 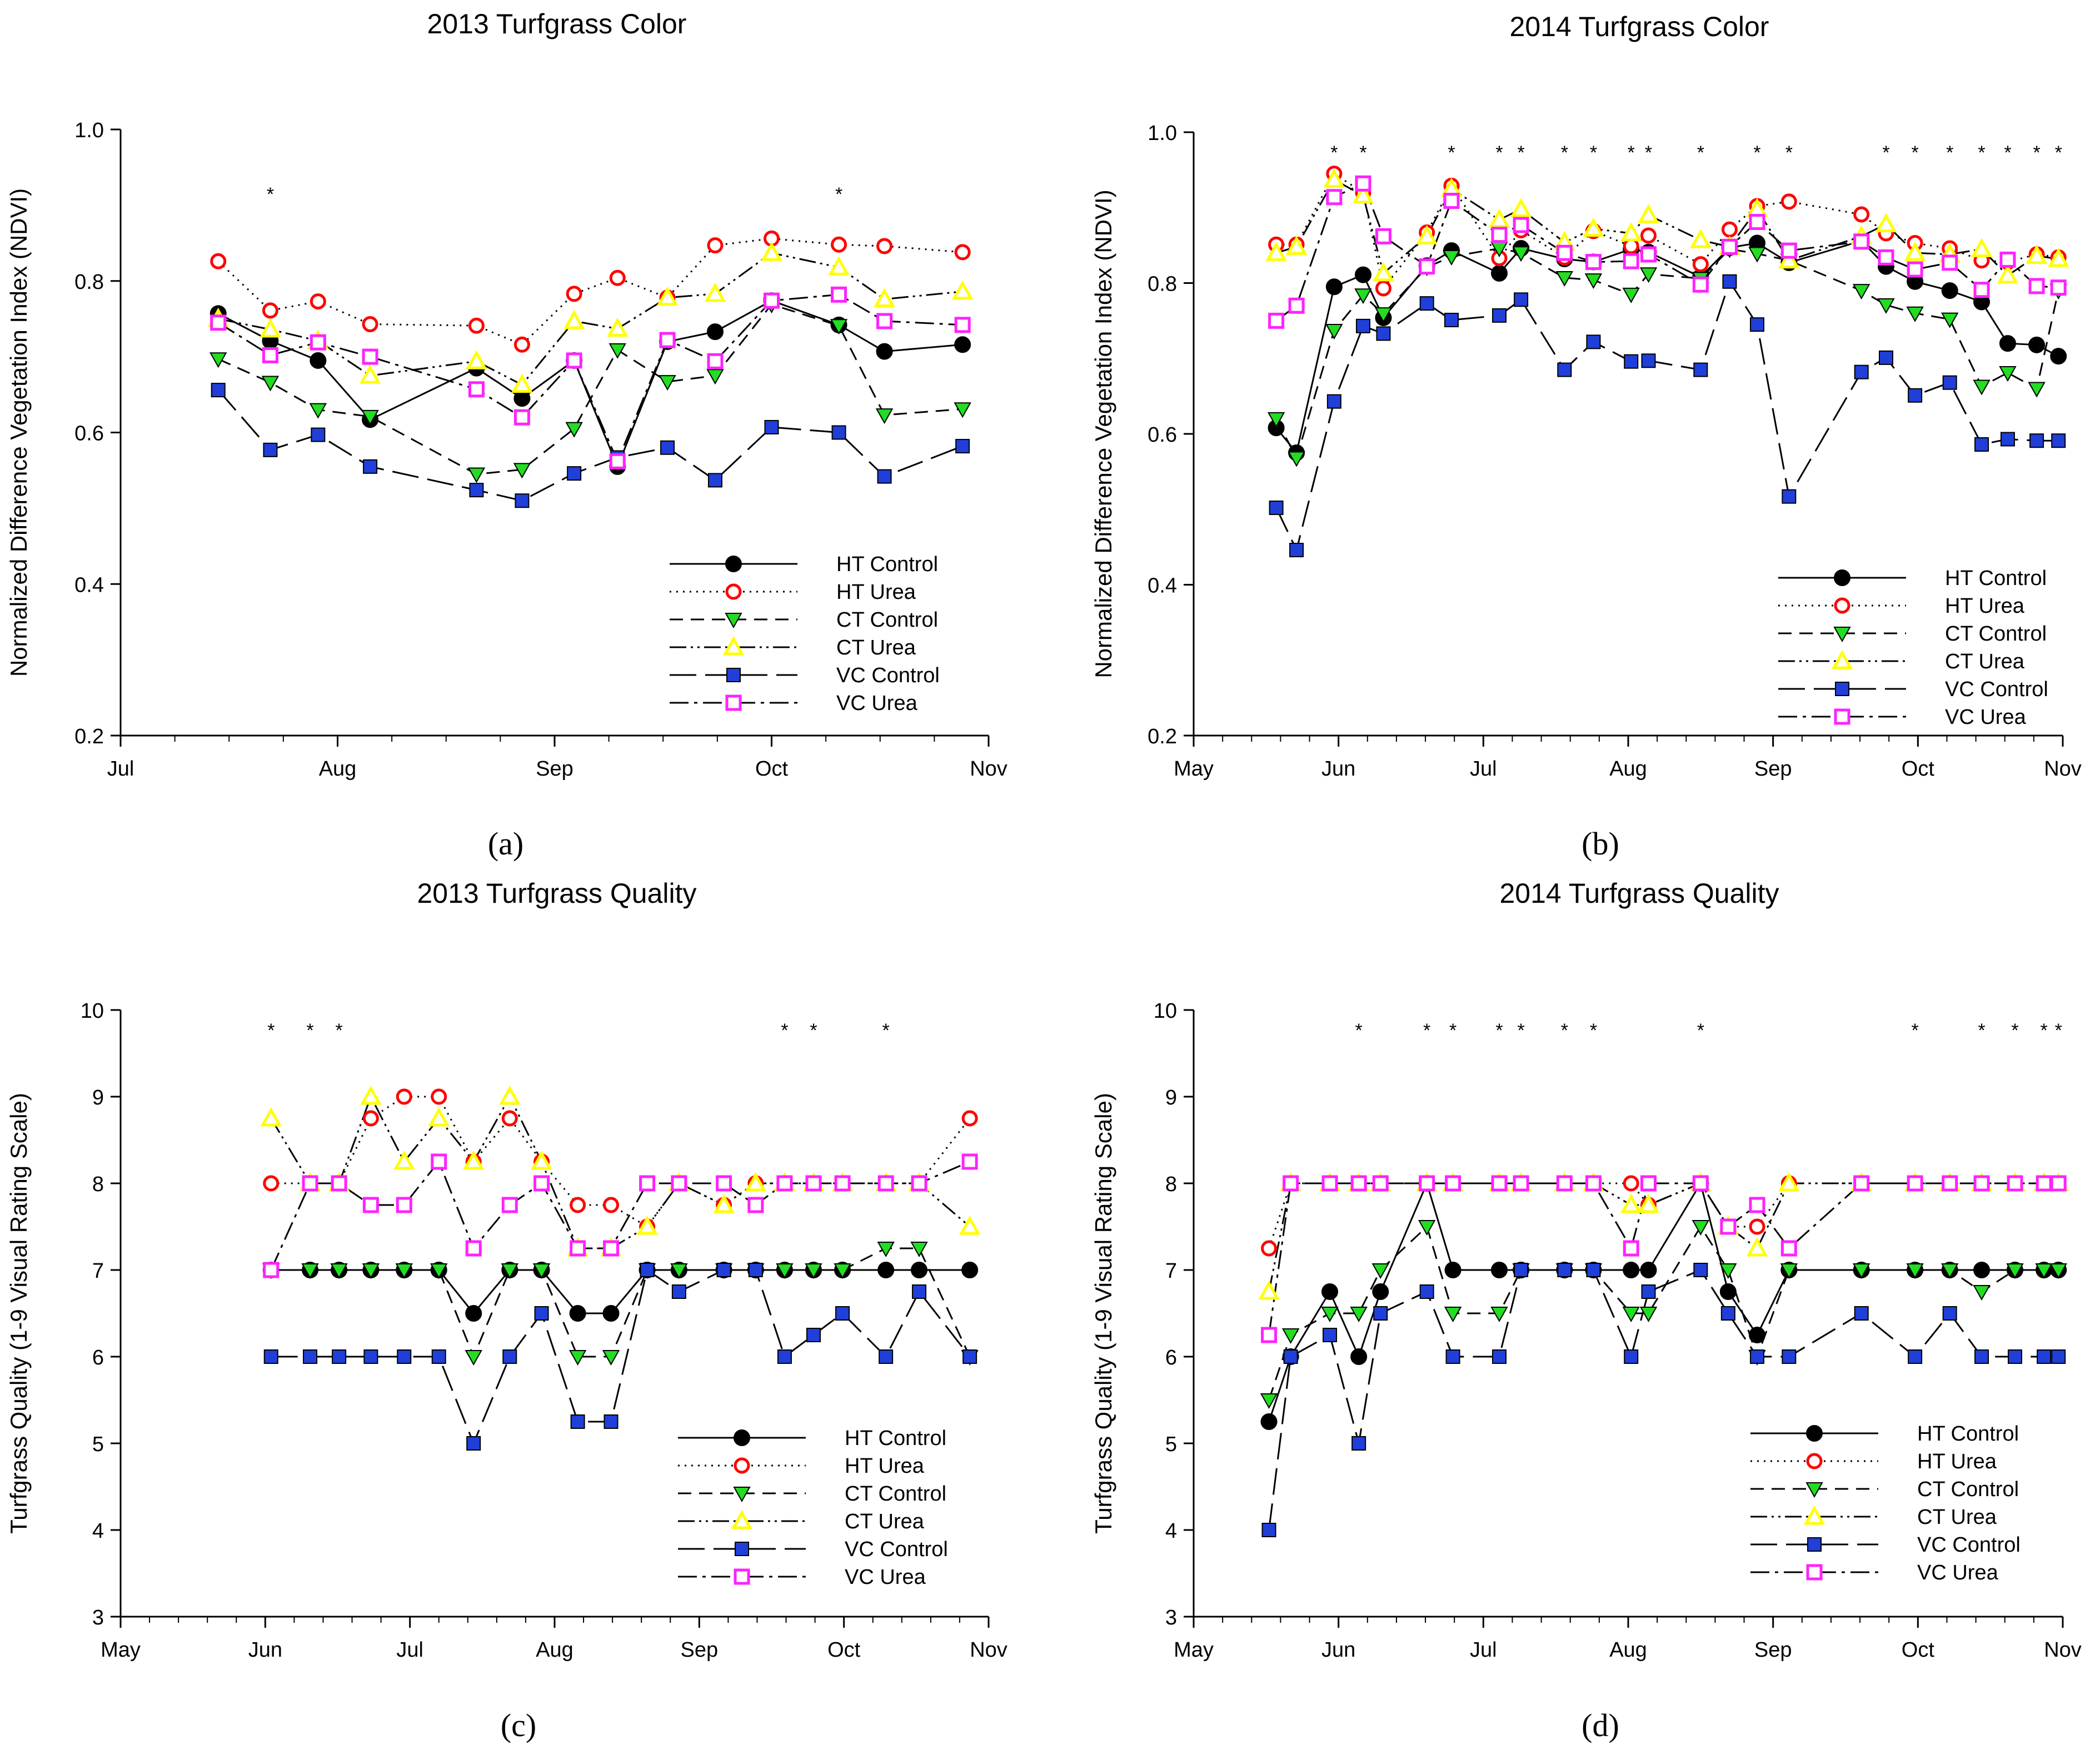 What do you see at coordinates (1628, 769) in the screenshot?
I see `x-tick-label: Aug` at bounding box center [1628, 769].